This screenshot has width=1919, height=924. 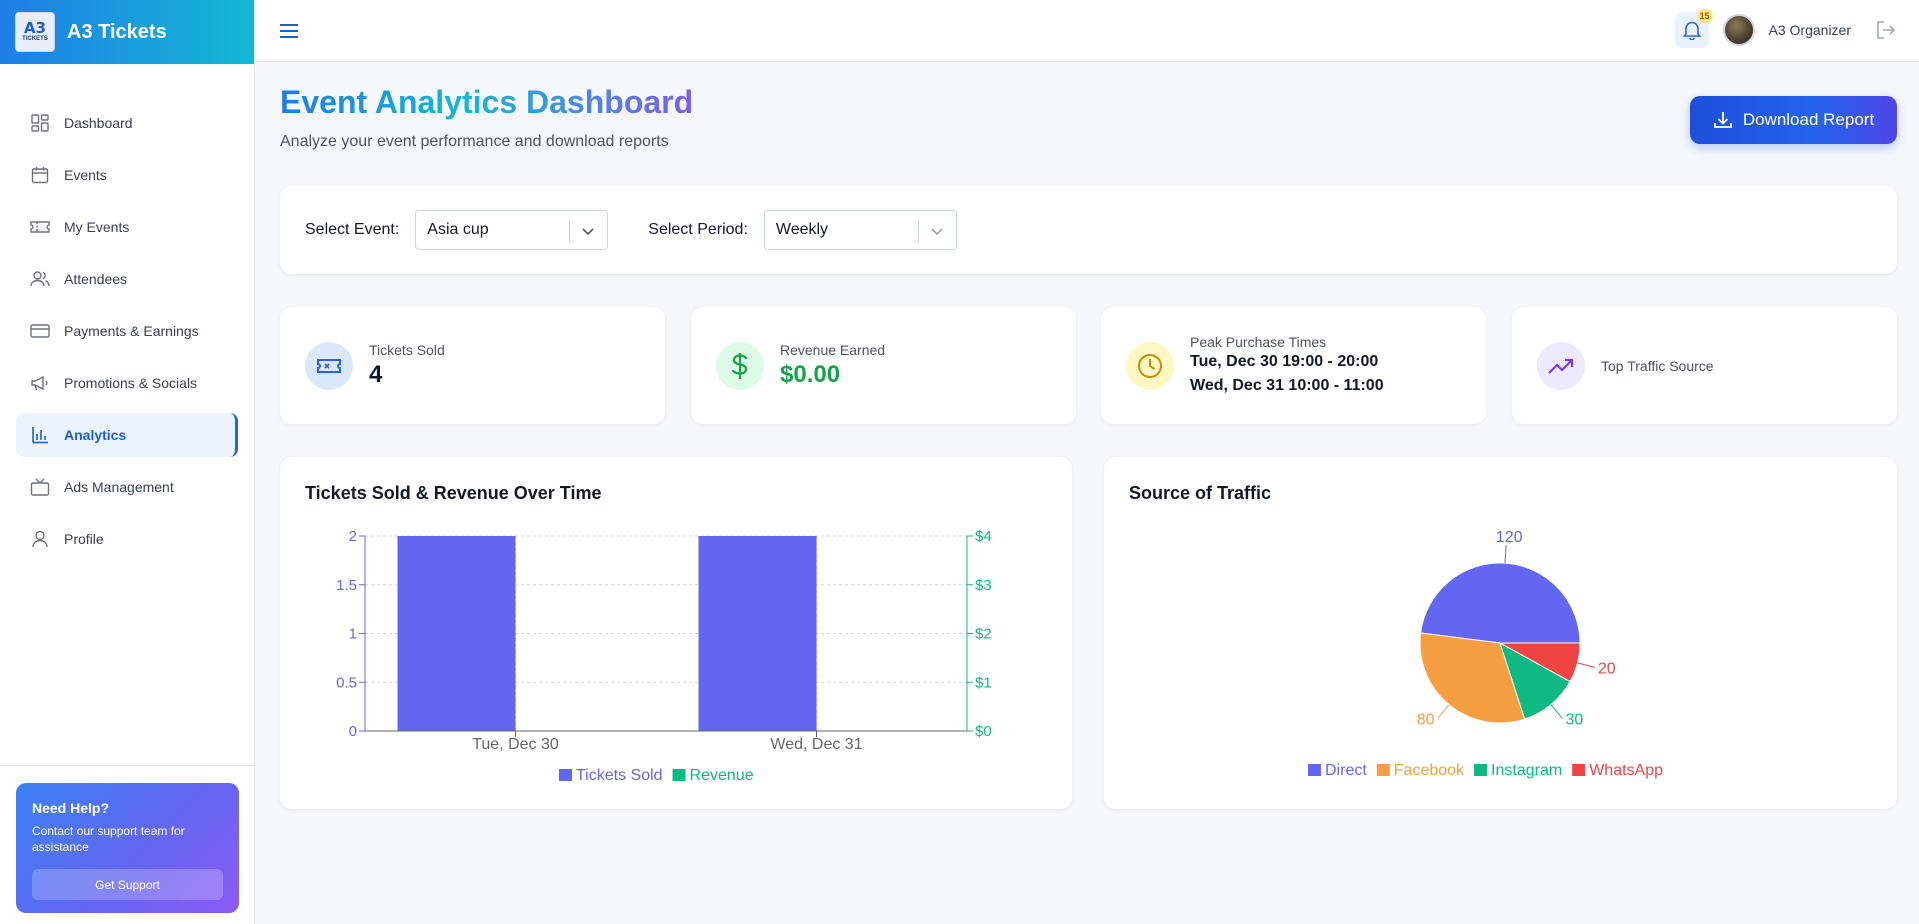 What do you see at coordinates (127, 539) in the screenshot?
I see `sidebar-item-profile: Profile` at bounding box center [127, 539].